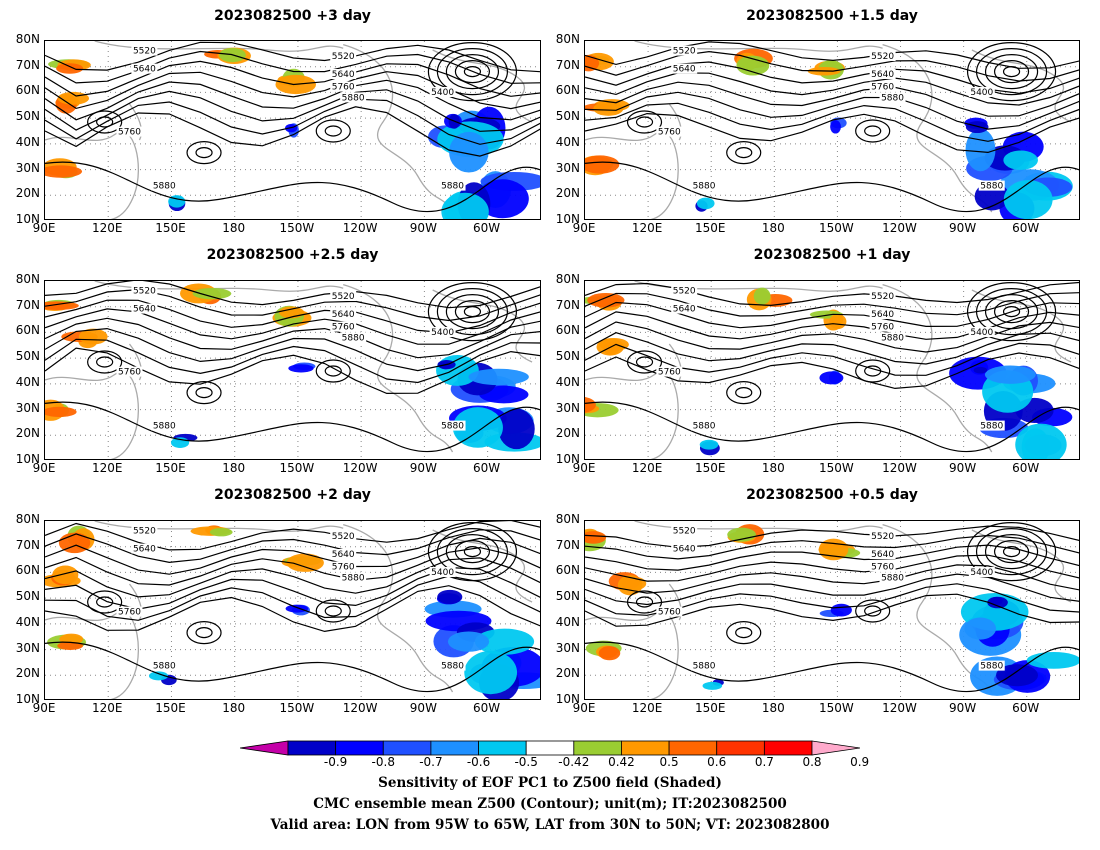 This screenshot has width=1100, height=850. Describe the element at coordinates (647, 228) in the screenshot. I see `lon-tick-label: 120E` at that location.